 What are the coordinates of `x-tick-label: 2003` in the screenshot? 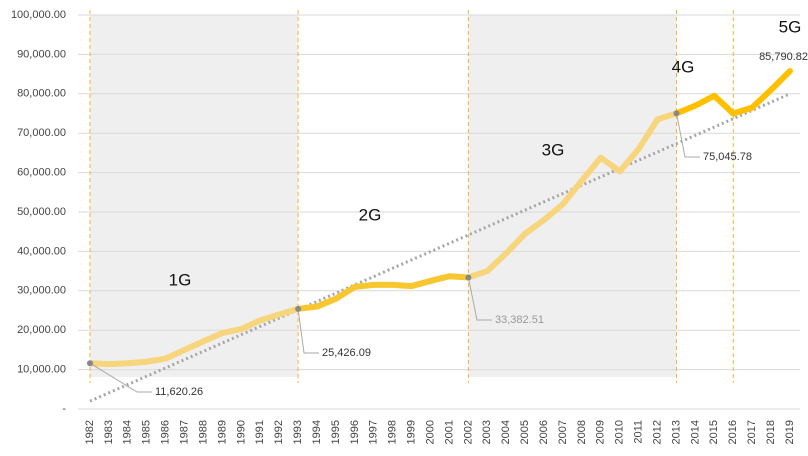 It's located at (487, 432).